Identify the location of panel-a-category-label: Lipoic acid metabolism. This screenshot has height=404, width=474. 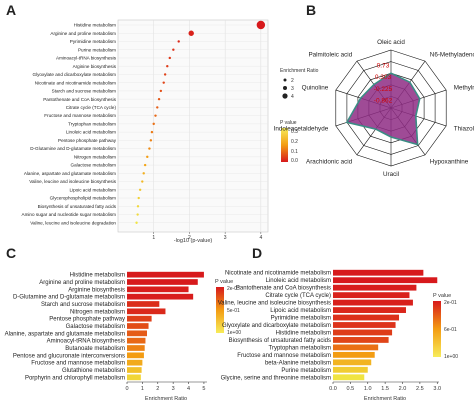
(93, 189).